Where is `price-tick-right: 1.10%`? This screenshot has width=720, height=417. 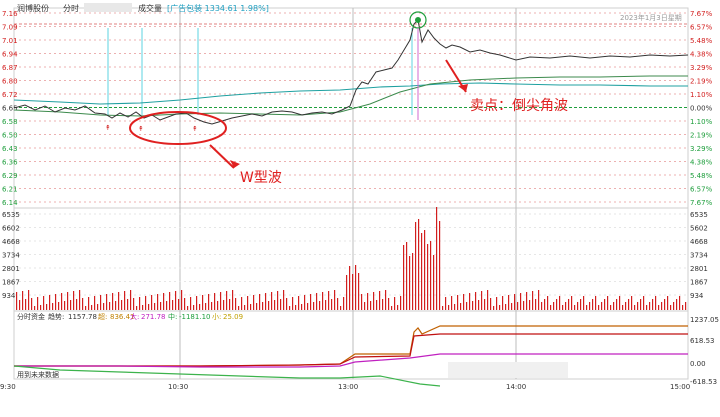
price-tick-right: 1.10% is located at coordinates (701, 95).